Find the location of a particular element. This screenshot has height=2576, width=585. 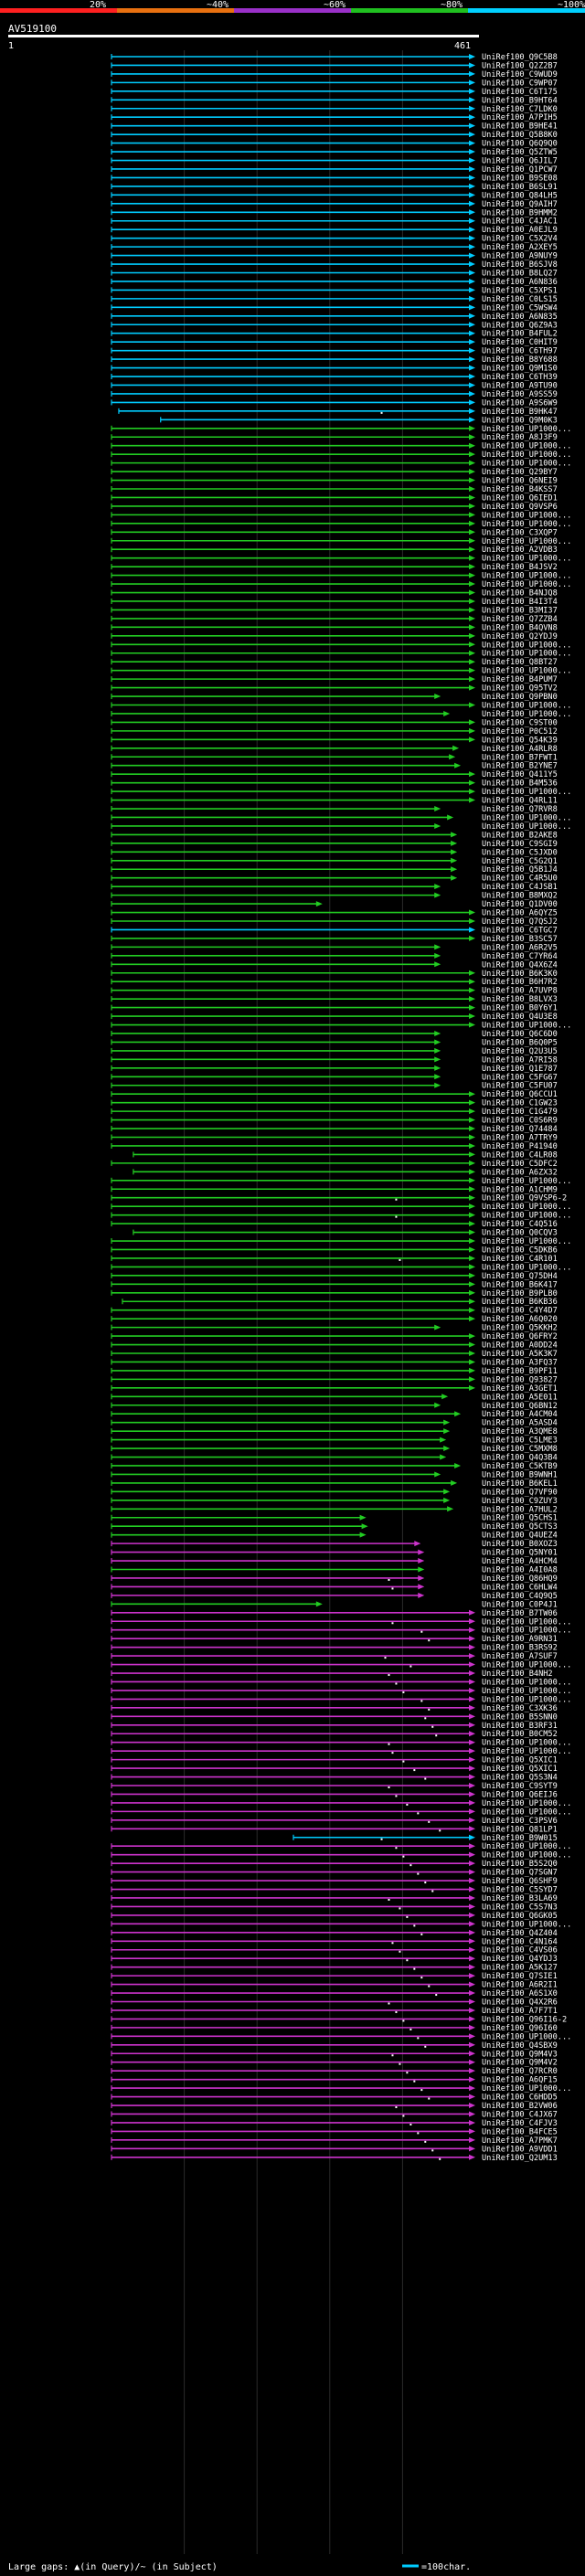

hit-row: UniRef100_Q7VF90 is located at coordinates (335, 1492).